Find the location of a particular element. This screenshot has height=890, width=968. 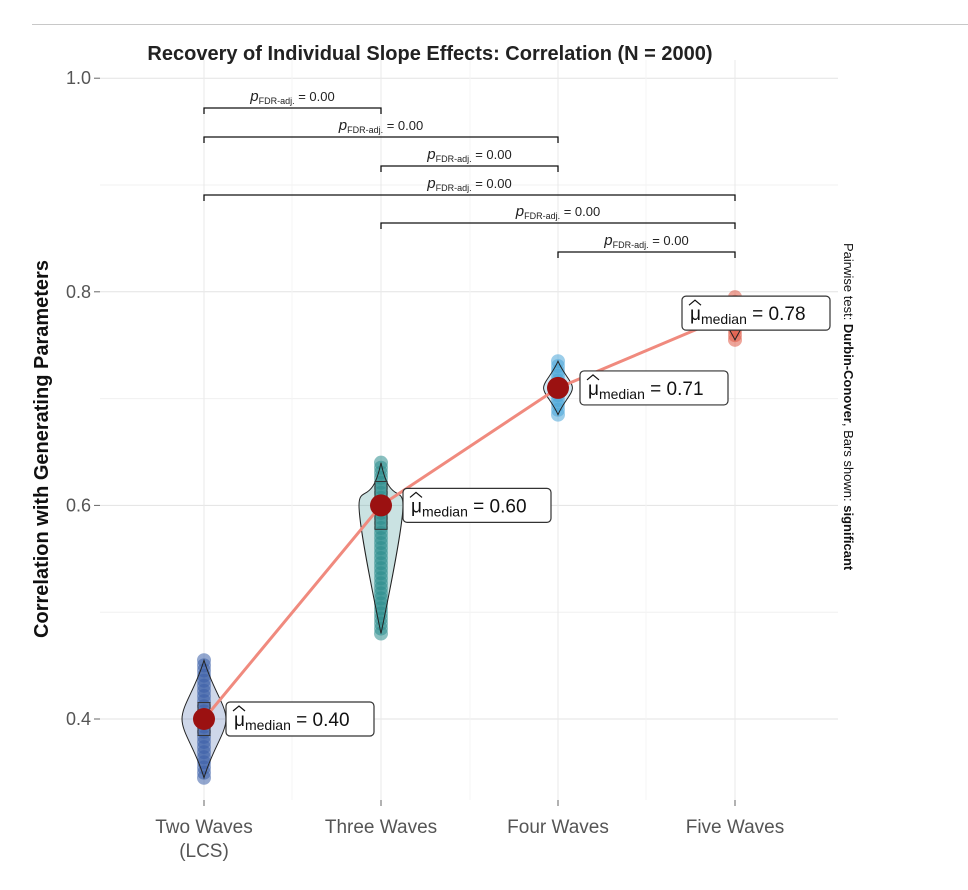

median-label-text: μmedian = 0.60 is located at coordinates (469, 507).